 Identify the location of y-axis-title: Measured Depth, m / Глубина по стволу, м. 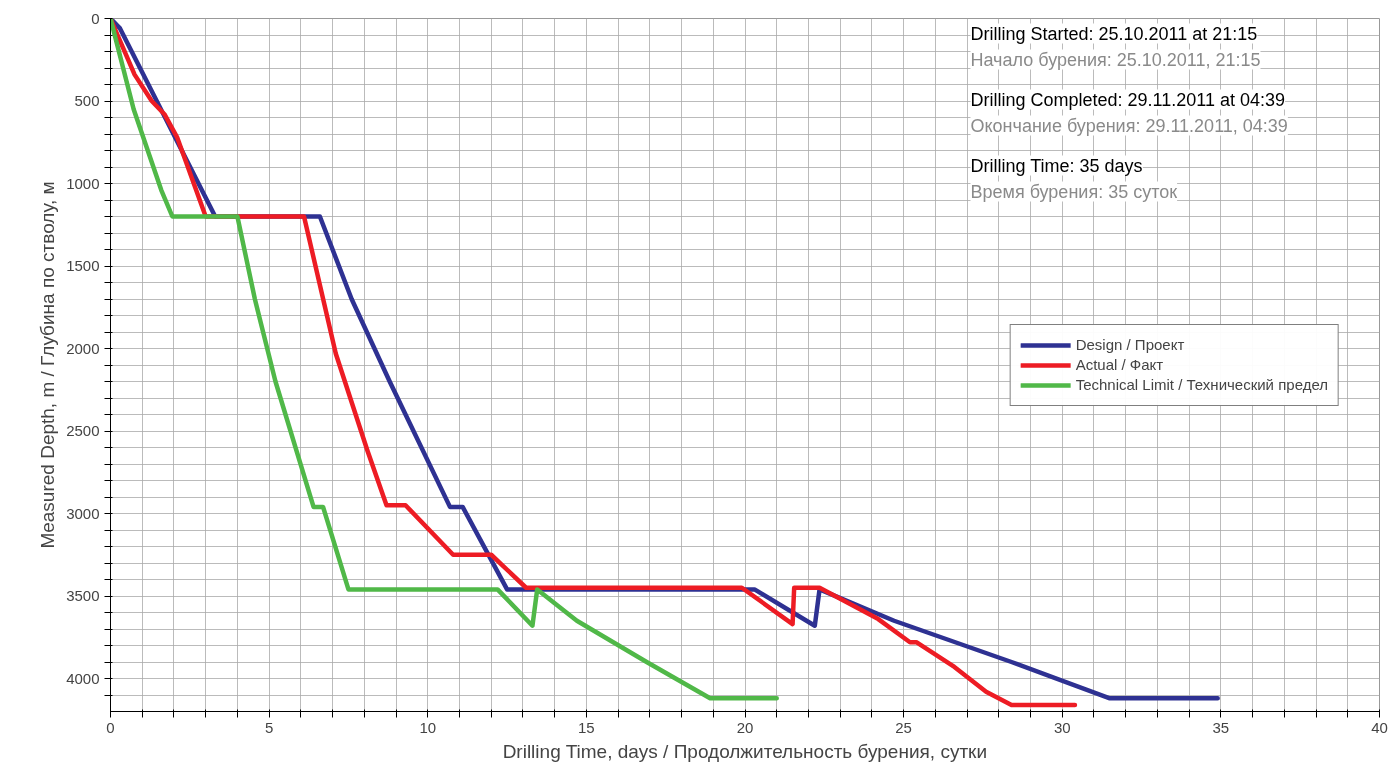
(48, 365).